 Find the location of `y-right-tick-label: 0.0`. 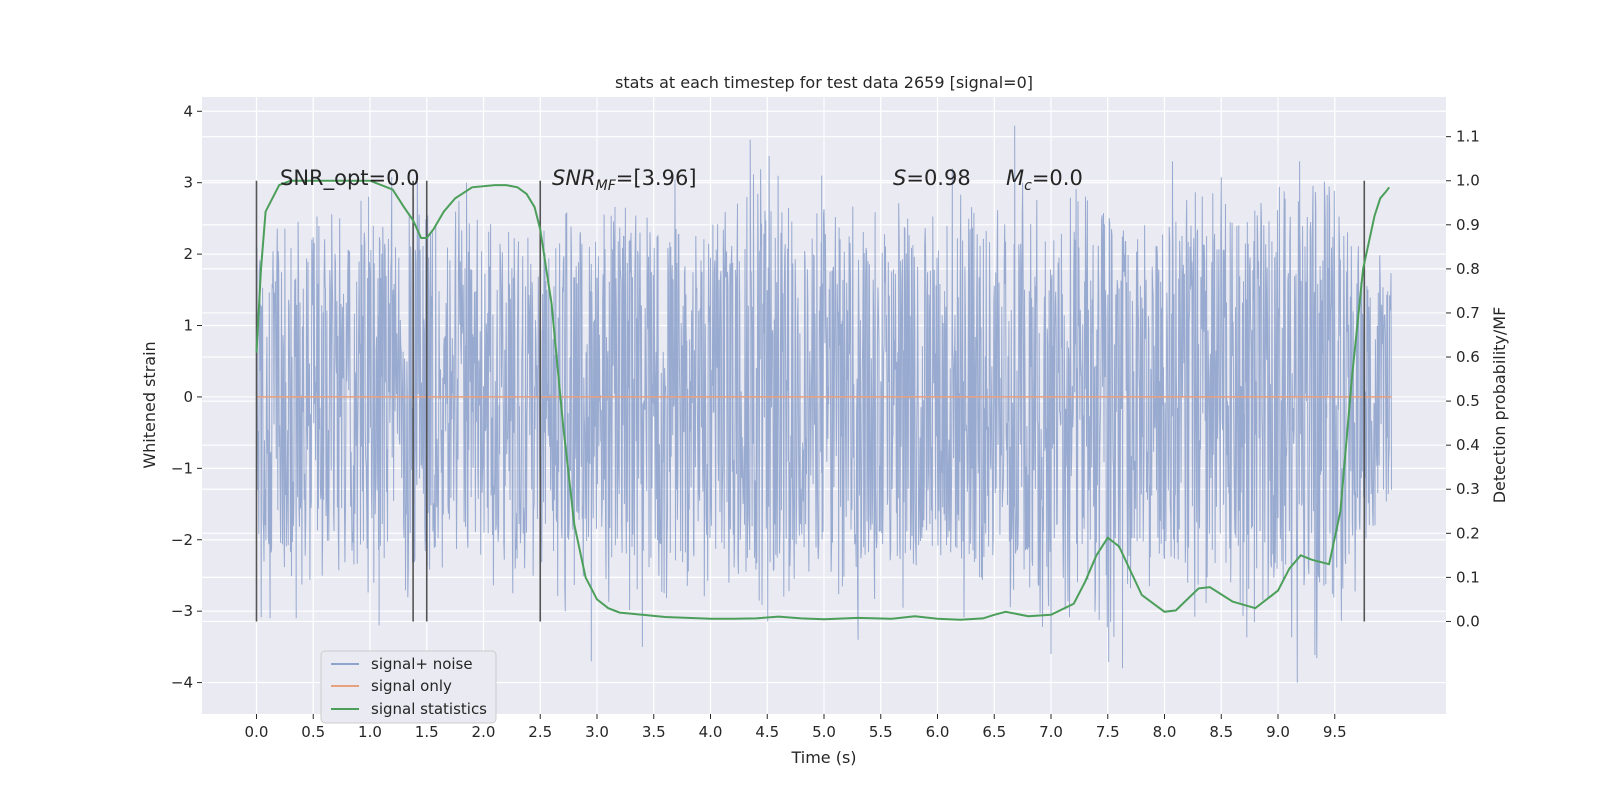

y-right-tick-label: 0.0 is located at coordinates (1468, 621).